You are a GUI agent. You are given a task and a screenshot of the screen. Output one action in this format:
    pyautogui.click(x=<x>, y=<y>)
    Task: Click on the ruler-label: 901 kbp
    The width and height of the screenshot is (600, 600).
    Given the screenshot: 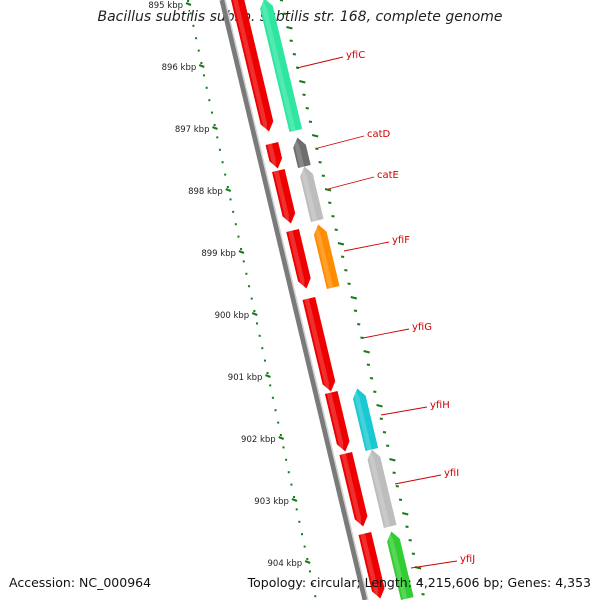 What is the action you would take?
    pyautogui.click(x=245, y=378)
    